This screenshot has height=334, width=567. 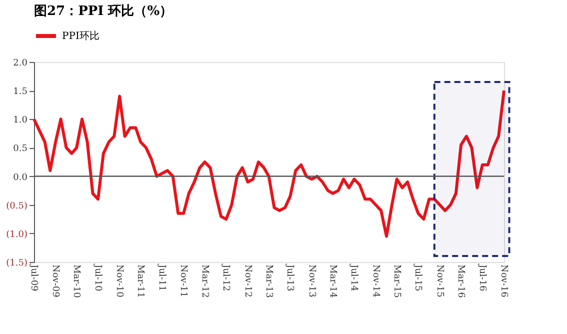 What do you see at coordinates (311, 281) in the screenshot?
I see `x-tick-label: Nov-13` at bounding box center [311, 281].